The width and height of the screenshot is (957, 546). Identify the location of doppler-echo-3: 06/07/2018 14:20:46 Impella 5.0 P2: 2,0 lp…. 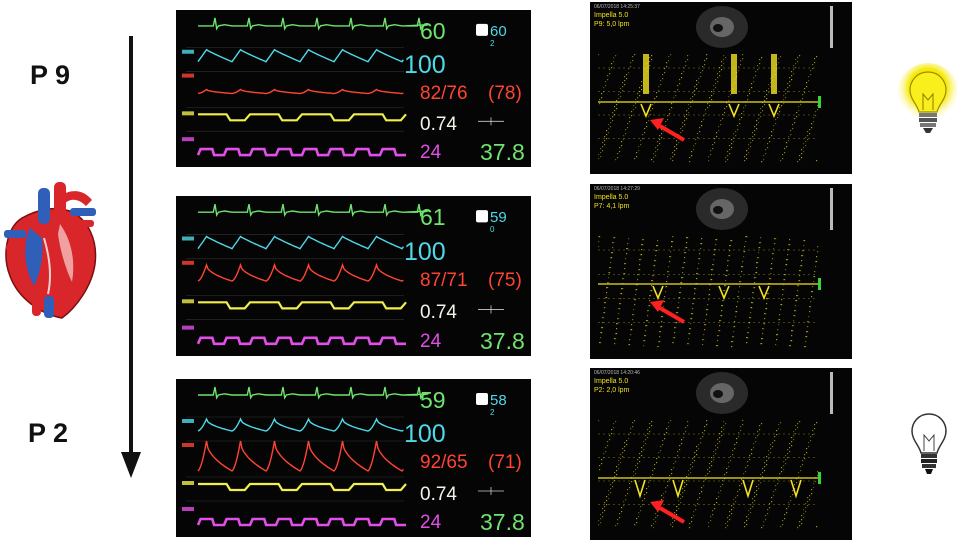
(721, 454).